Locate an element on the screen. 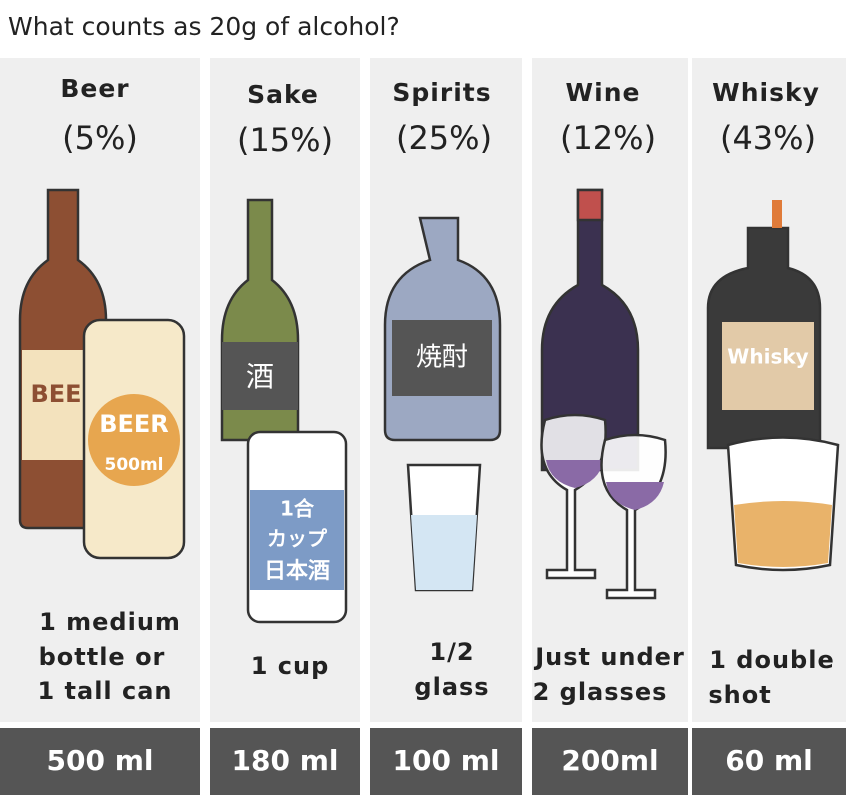 The width and height of the screenshot is (850, 795). description: glass is located at coordinates (451, 687).